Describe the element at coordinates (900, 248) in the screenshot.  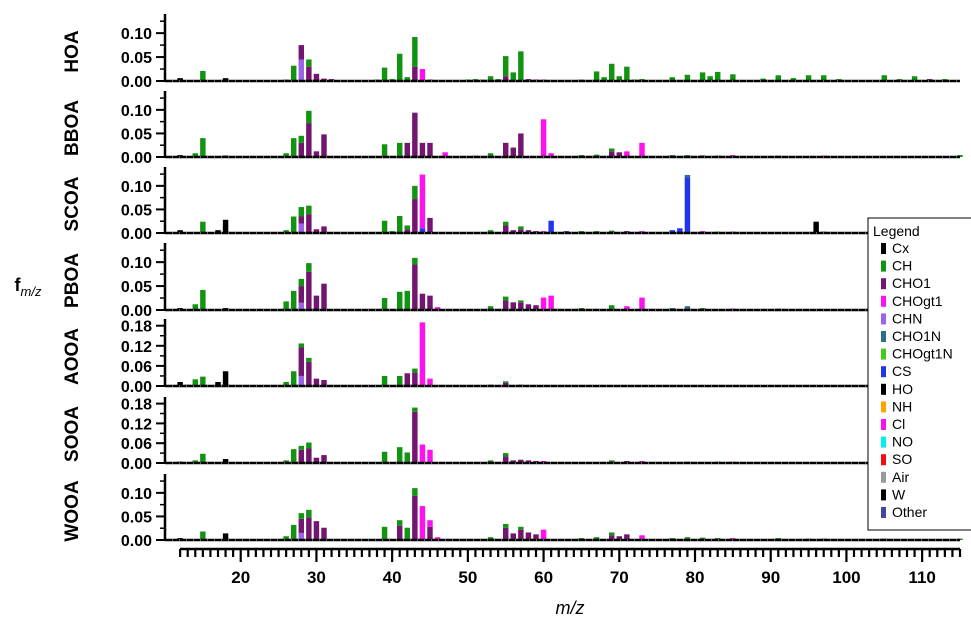
I see `legend-label-cx: Cx` at that location.